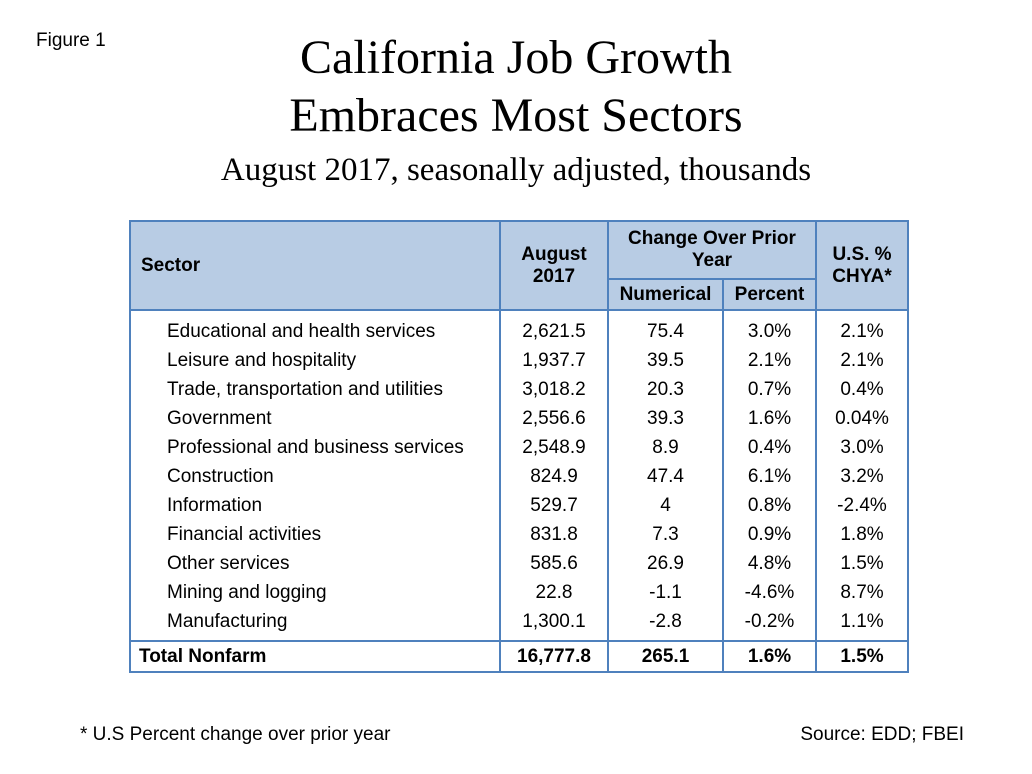 The height and width of the screenshot is (774, 1032). Describe the element at coordinates (315, 563) in the screenshot. I see `cell-sector: Other services` at that location.